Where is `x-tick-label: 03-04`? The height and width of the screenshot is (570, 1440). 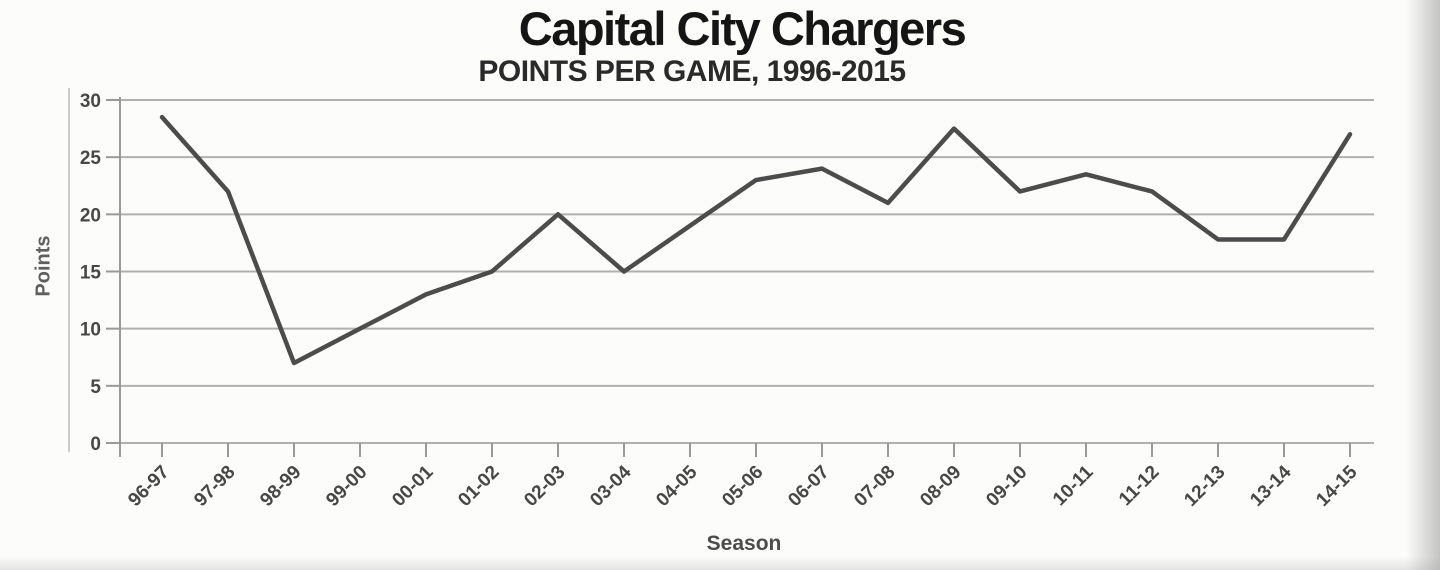 x-tick-label: 03-04 is located at coordinates (611, 486).